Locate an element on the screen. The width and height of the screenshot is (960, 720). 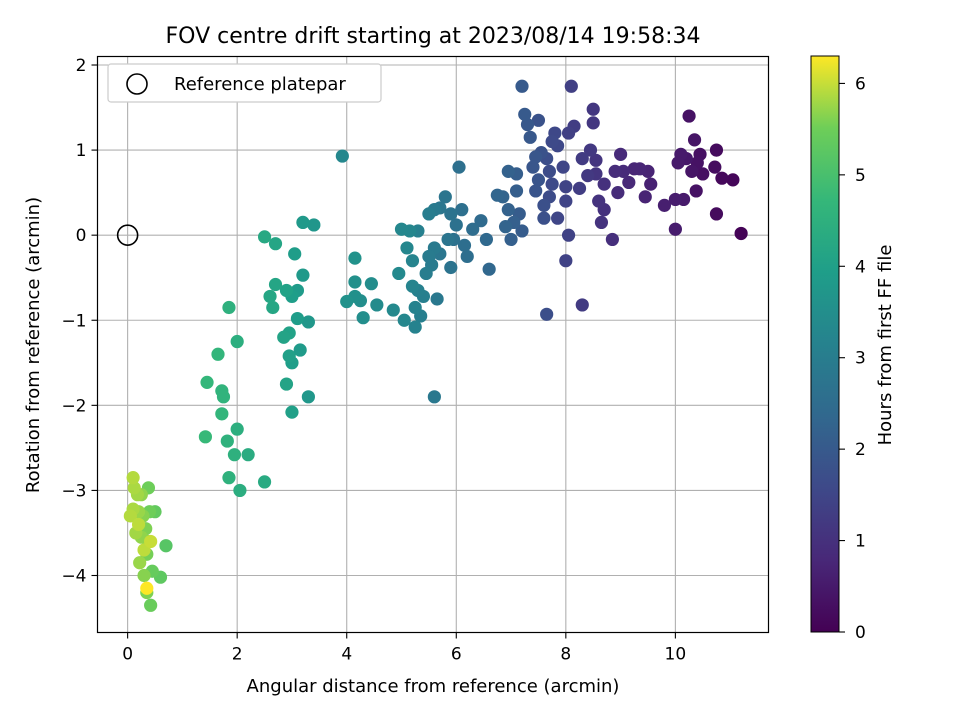
x-axis-ticks: 0 2 4 6 8 10 is located at coordinates (404, 648).